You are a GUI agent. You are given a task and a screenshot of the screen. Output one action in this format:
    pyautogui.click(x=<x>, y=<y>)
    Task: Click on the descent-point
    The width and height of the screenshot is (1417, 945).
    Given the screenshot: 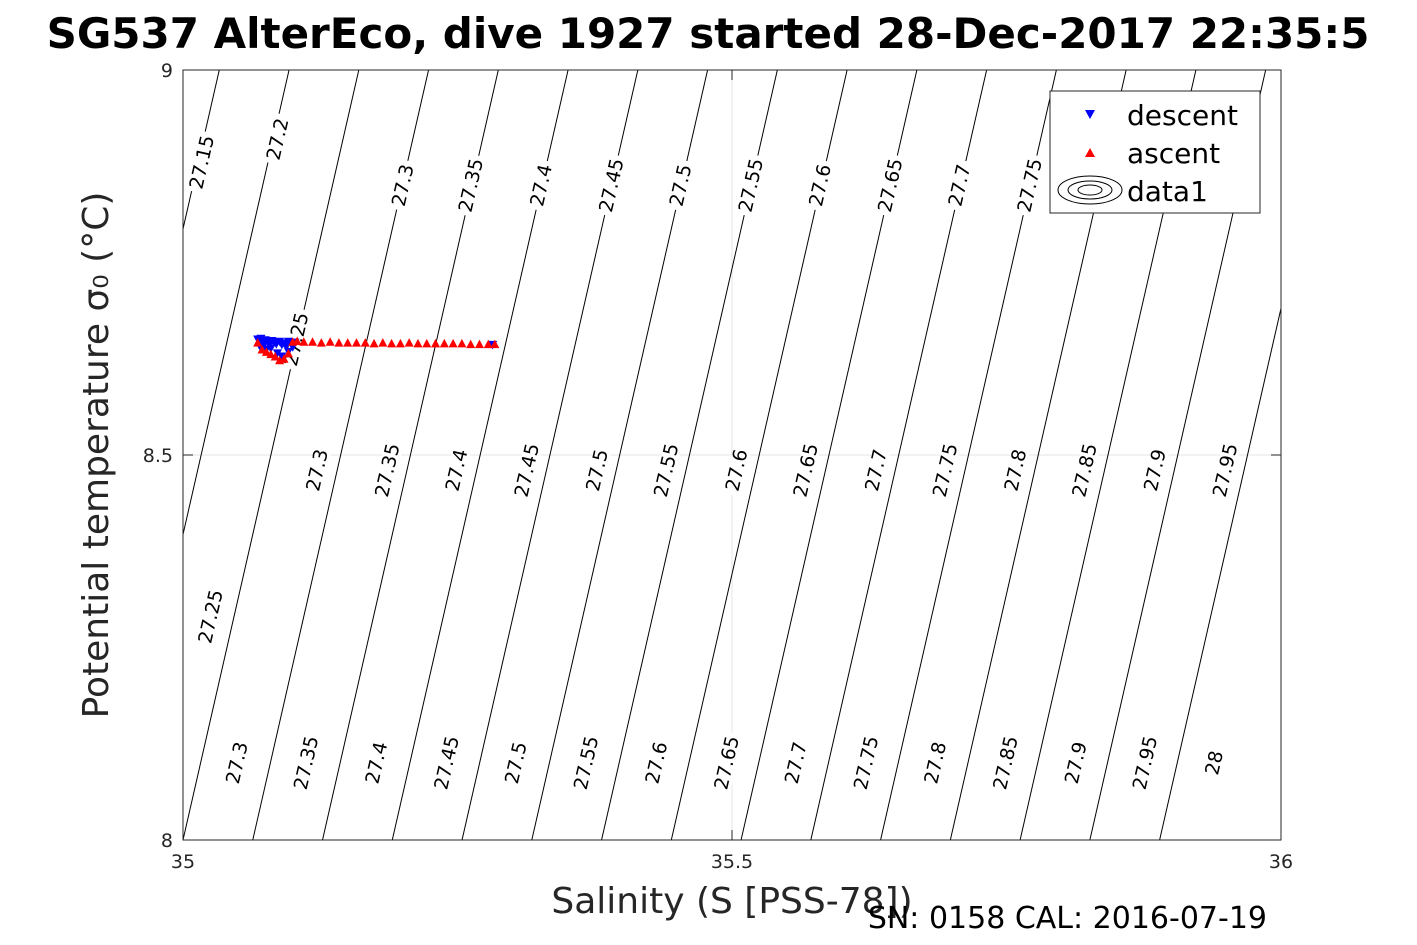 What is the action you would take?
    pyautogui.click(x=277, y=353)
    